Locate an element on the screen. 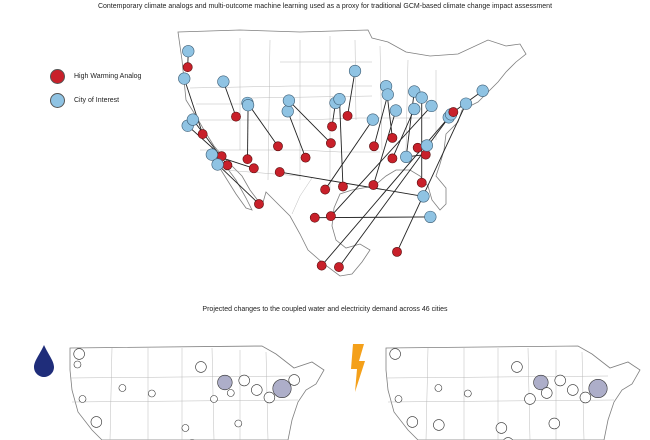  water-demand-map is located at coordinates (197, 390).